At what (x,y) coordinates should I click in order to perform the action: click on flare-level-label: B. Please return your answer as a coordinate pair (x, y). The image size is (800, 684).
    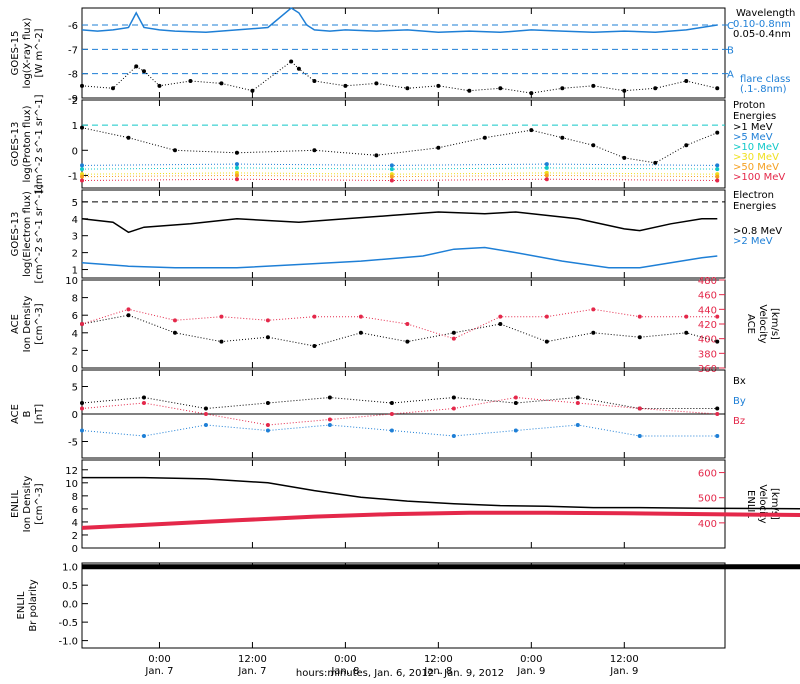
    Looking at the image, I should click on (730, 50).